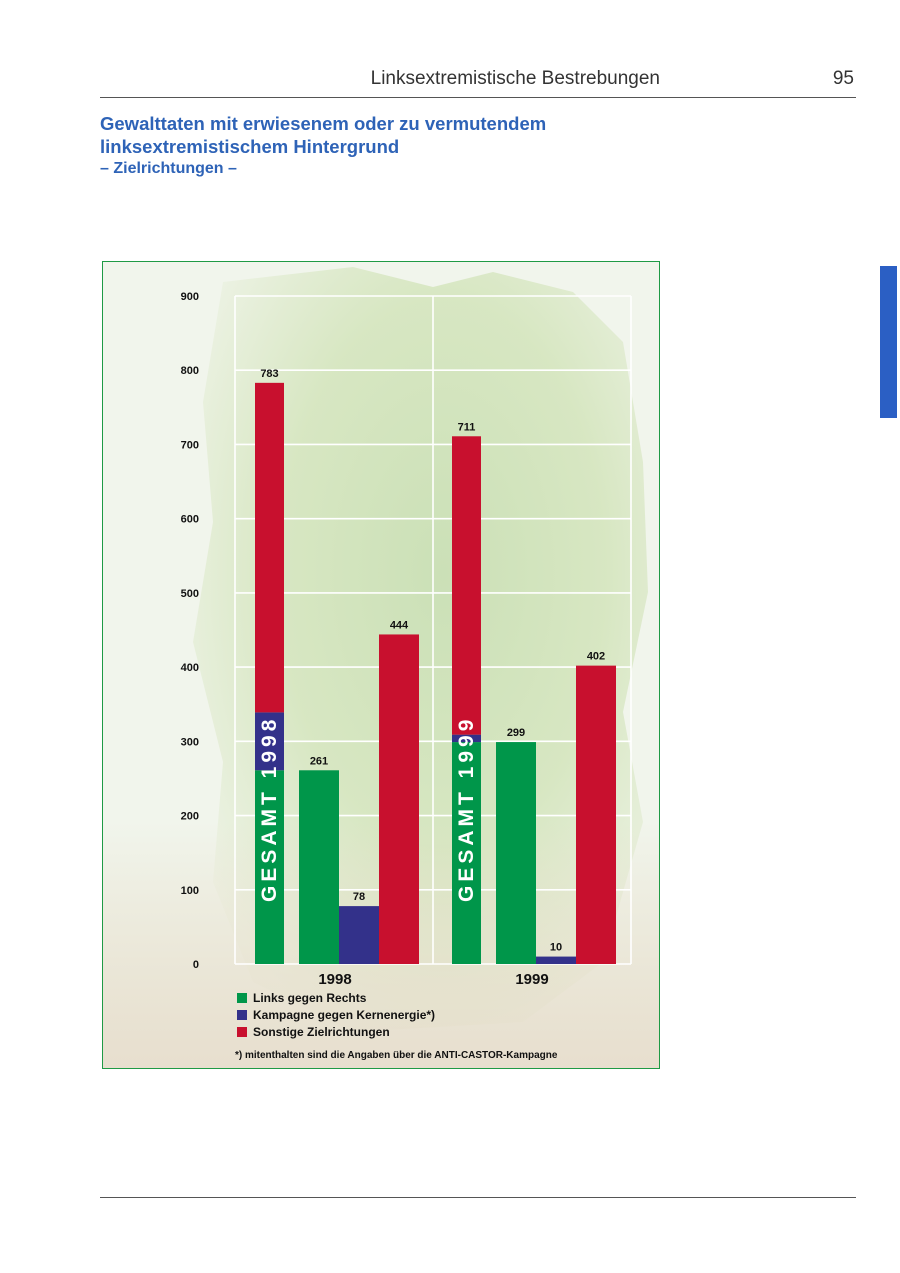 The image size is (900, 1273). Describe the element at coordinates (321, 1032) in the screenshot. I see `legend-label: Sonstige Zielrichtungen` at that location.